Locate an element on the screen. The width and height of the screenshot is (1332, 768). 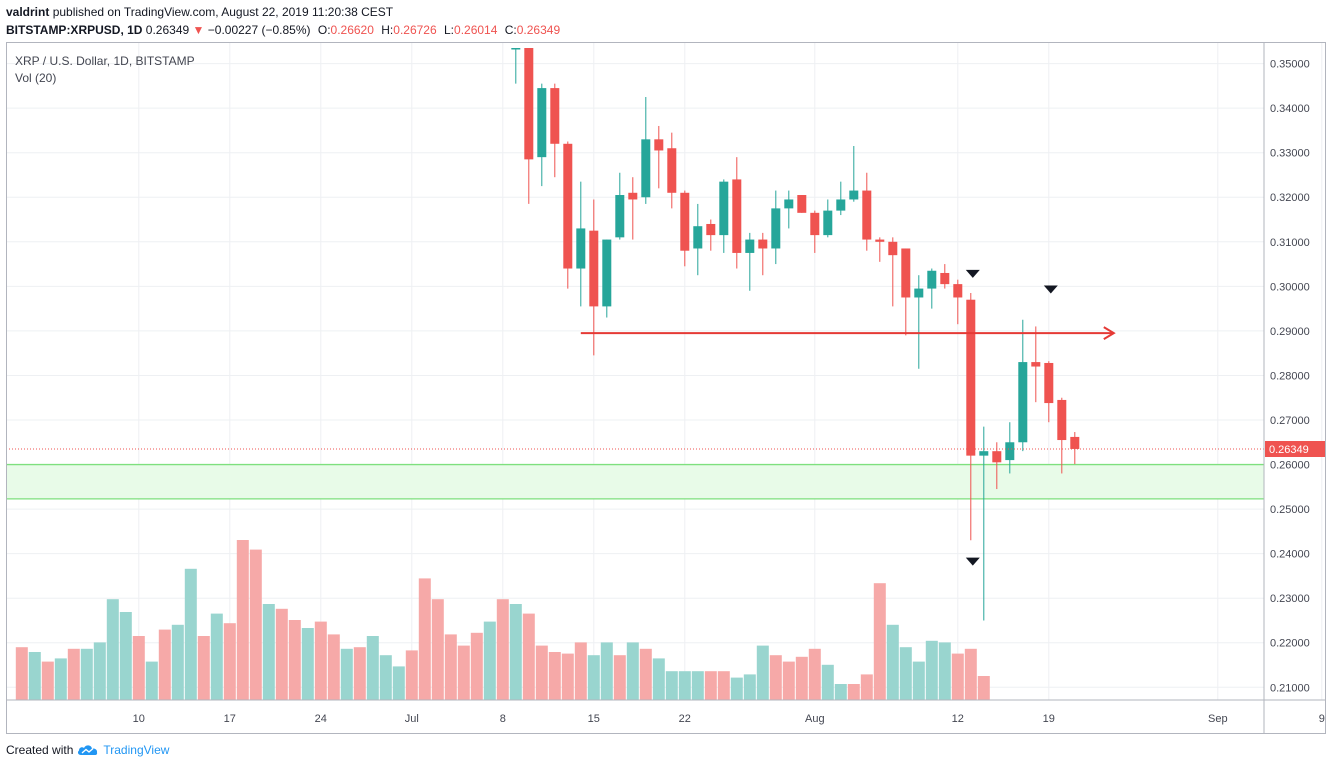
x-tick-label: Aug is located at coordinates (815, 719).